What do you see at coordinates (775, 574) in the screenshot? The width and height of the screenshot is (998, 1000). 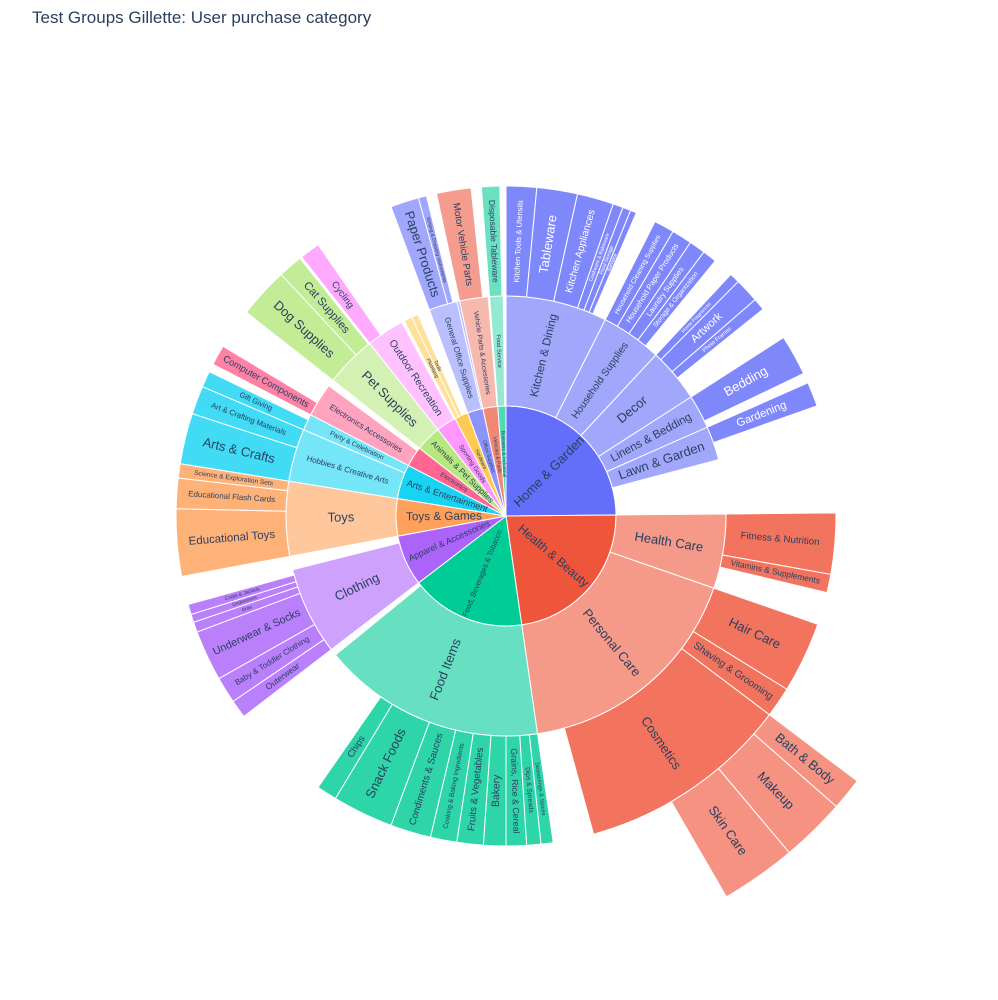 I see `segment-vitamins-and-supplements` at bounding box center [775, 574].